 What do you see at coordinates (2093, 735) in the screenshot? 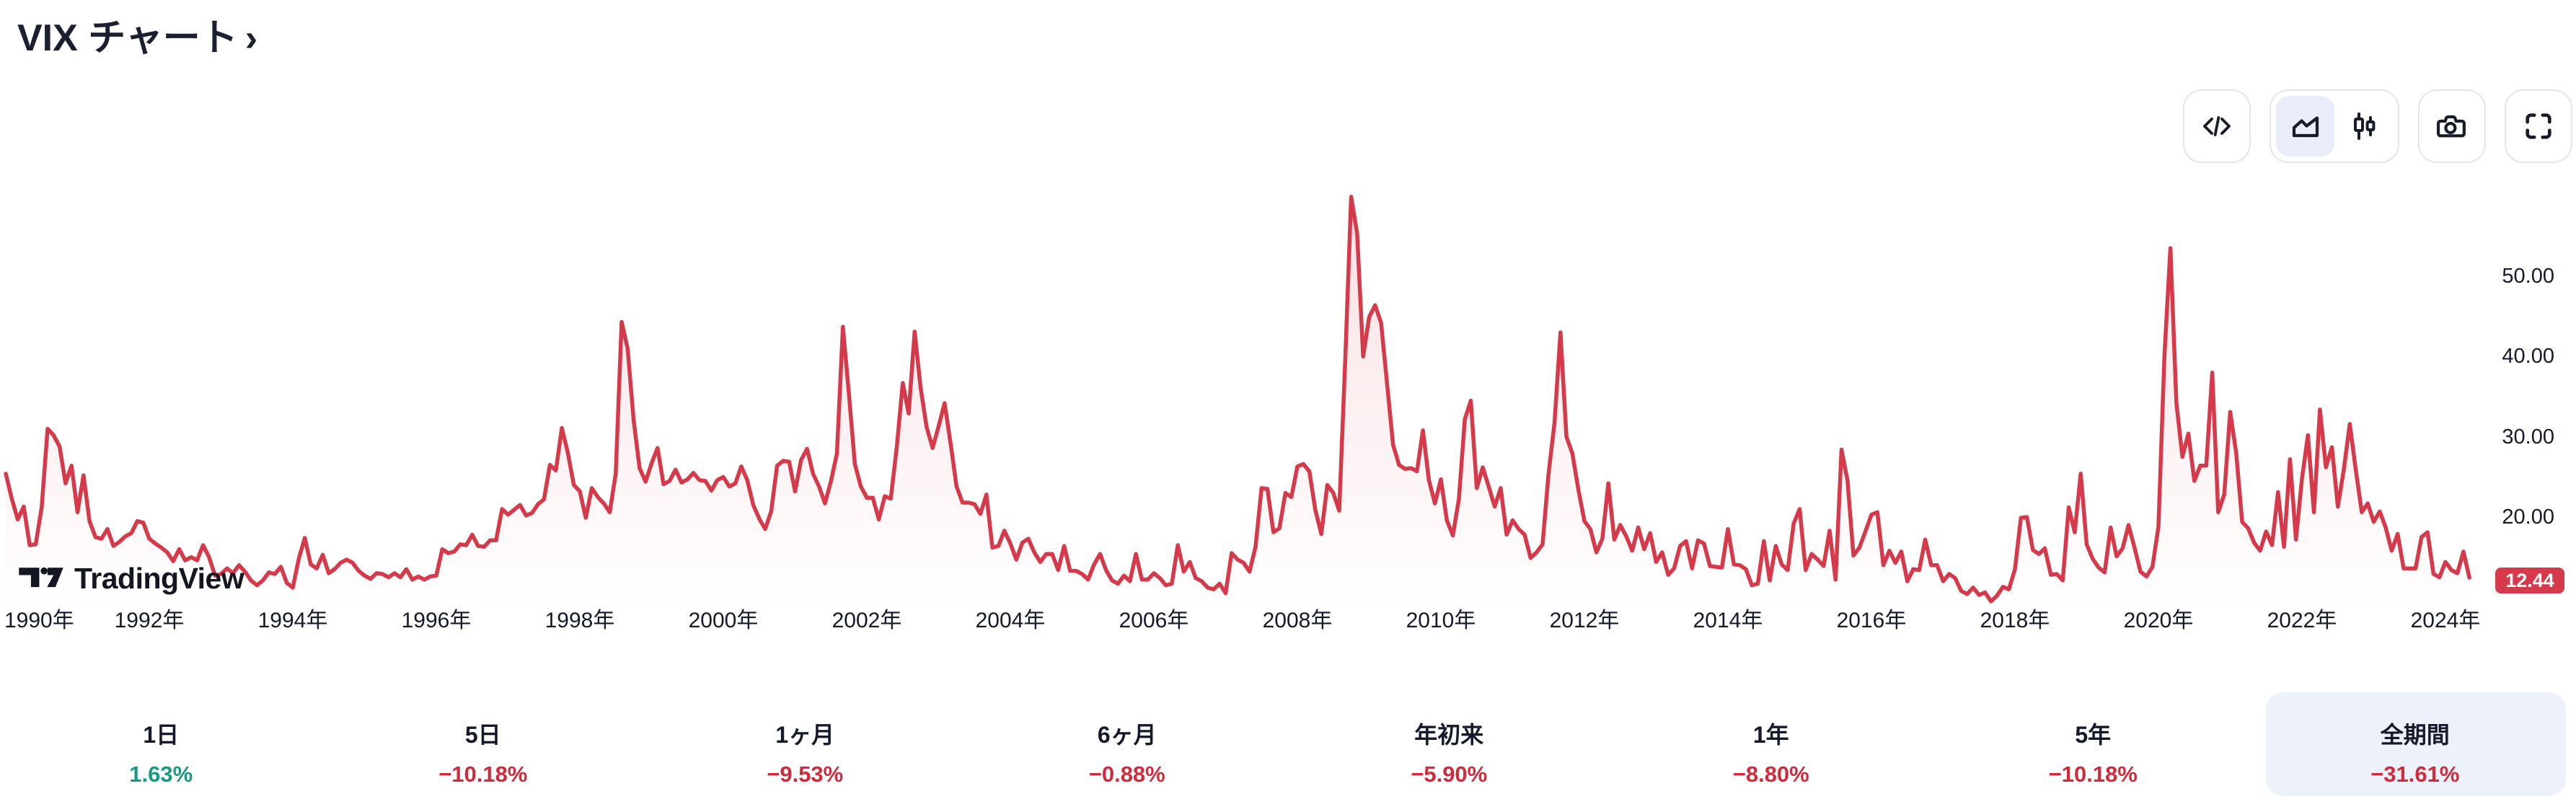
I see `period-label: 5年` at bounding box center [2093, 735].